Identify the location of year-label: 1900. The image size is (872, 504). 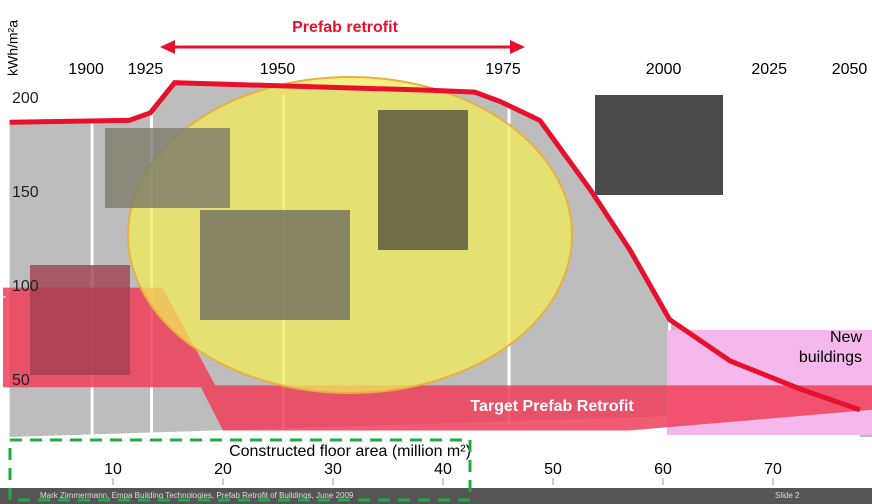
(86, 69).